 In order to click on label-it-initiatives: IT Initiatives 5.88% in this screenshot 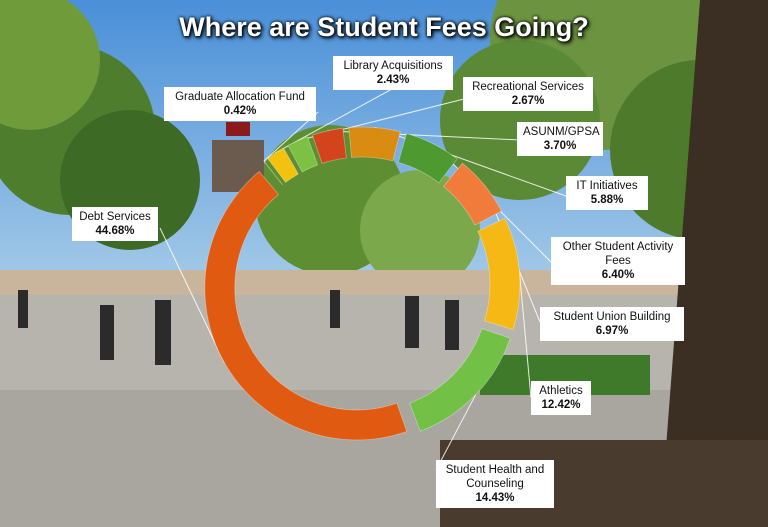, I will do `click(607, 193)`.